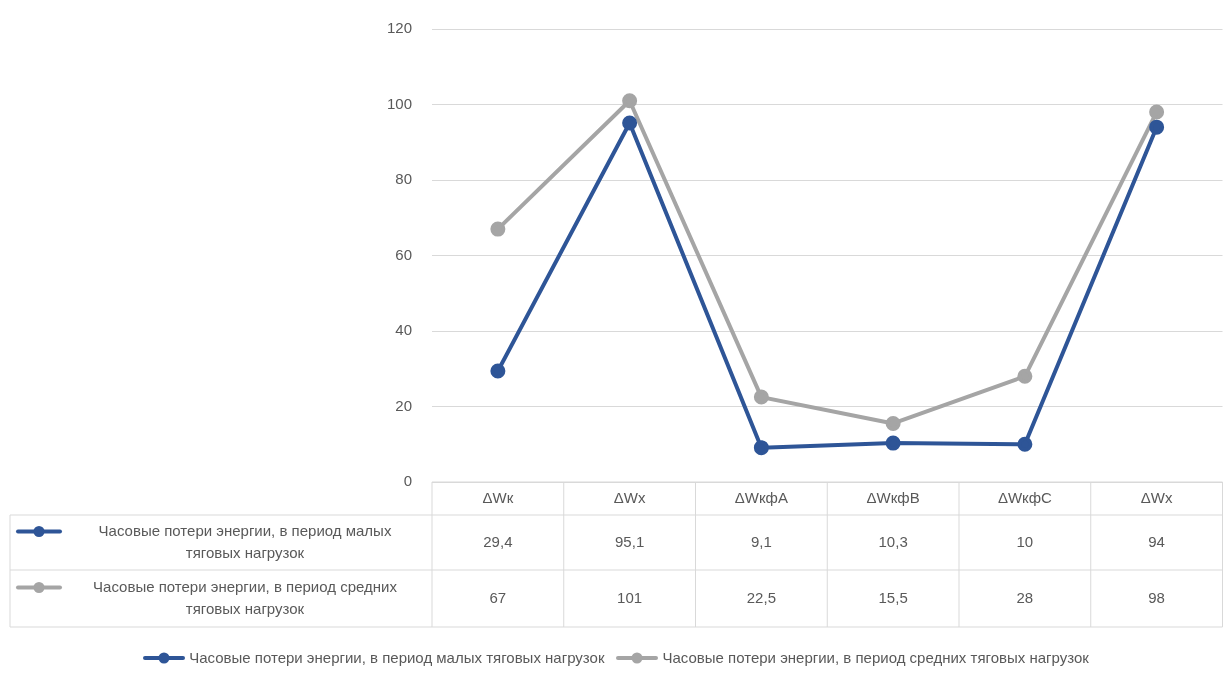 This screenshot has width=1232, height=673. What do you see at coordinates (403, 179) in the screenshot?
I see `y-tick-label: 80` at bounding box center [403, 179].